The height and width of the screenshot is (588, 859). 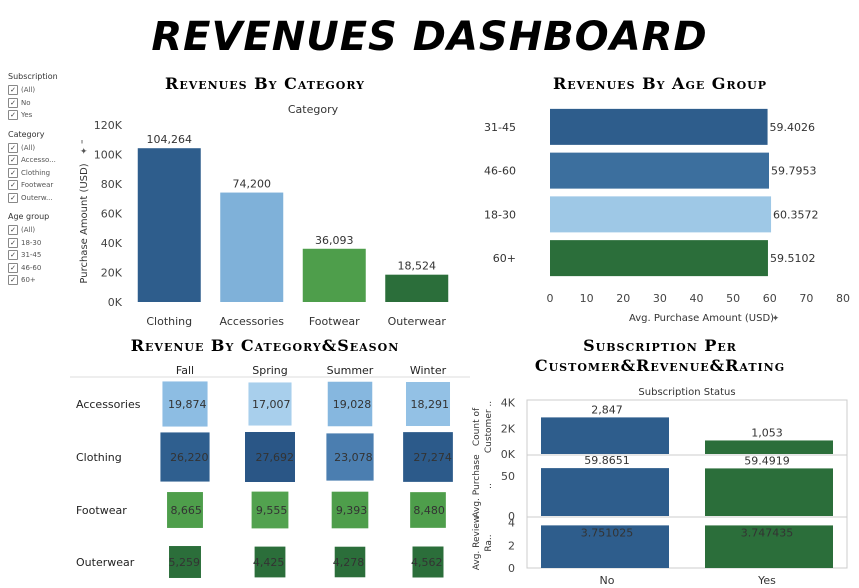 I want to click on pin-icon: ✦, so click(x=776, y=319).